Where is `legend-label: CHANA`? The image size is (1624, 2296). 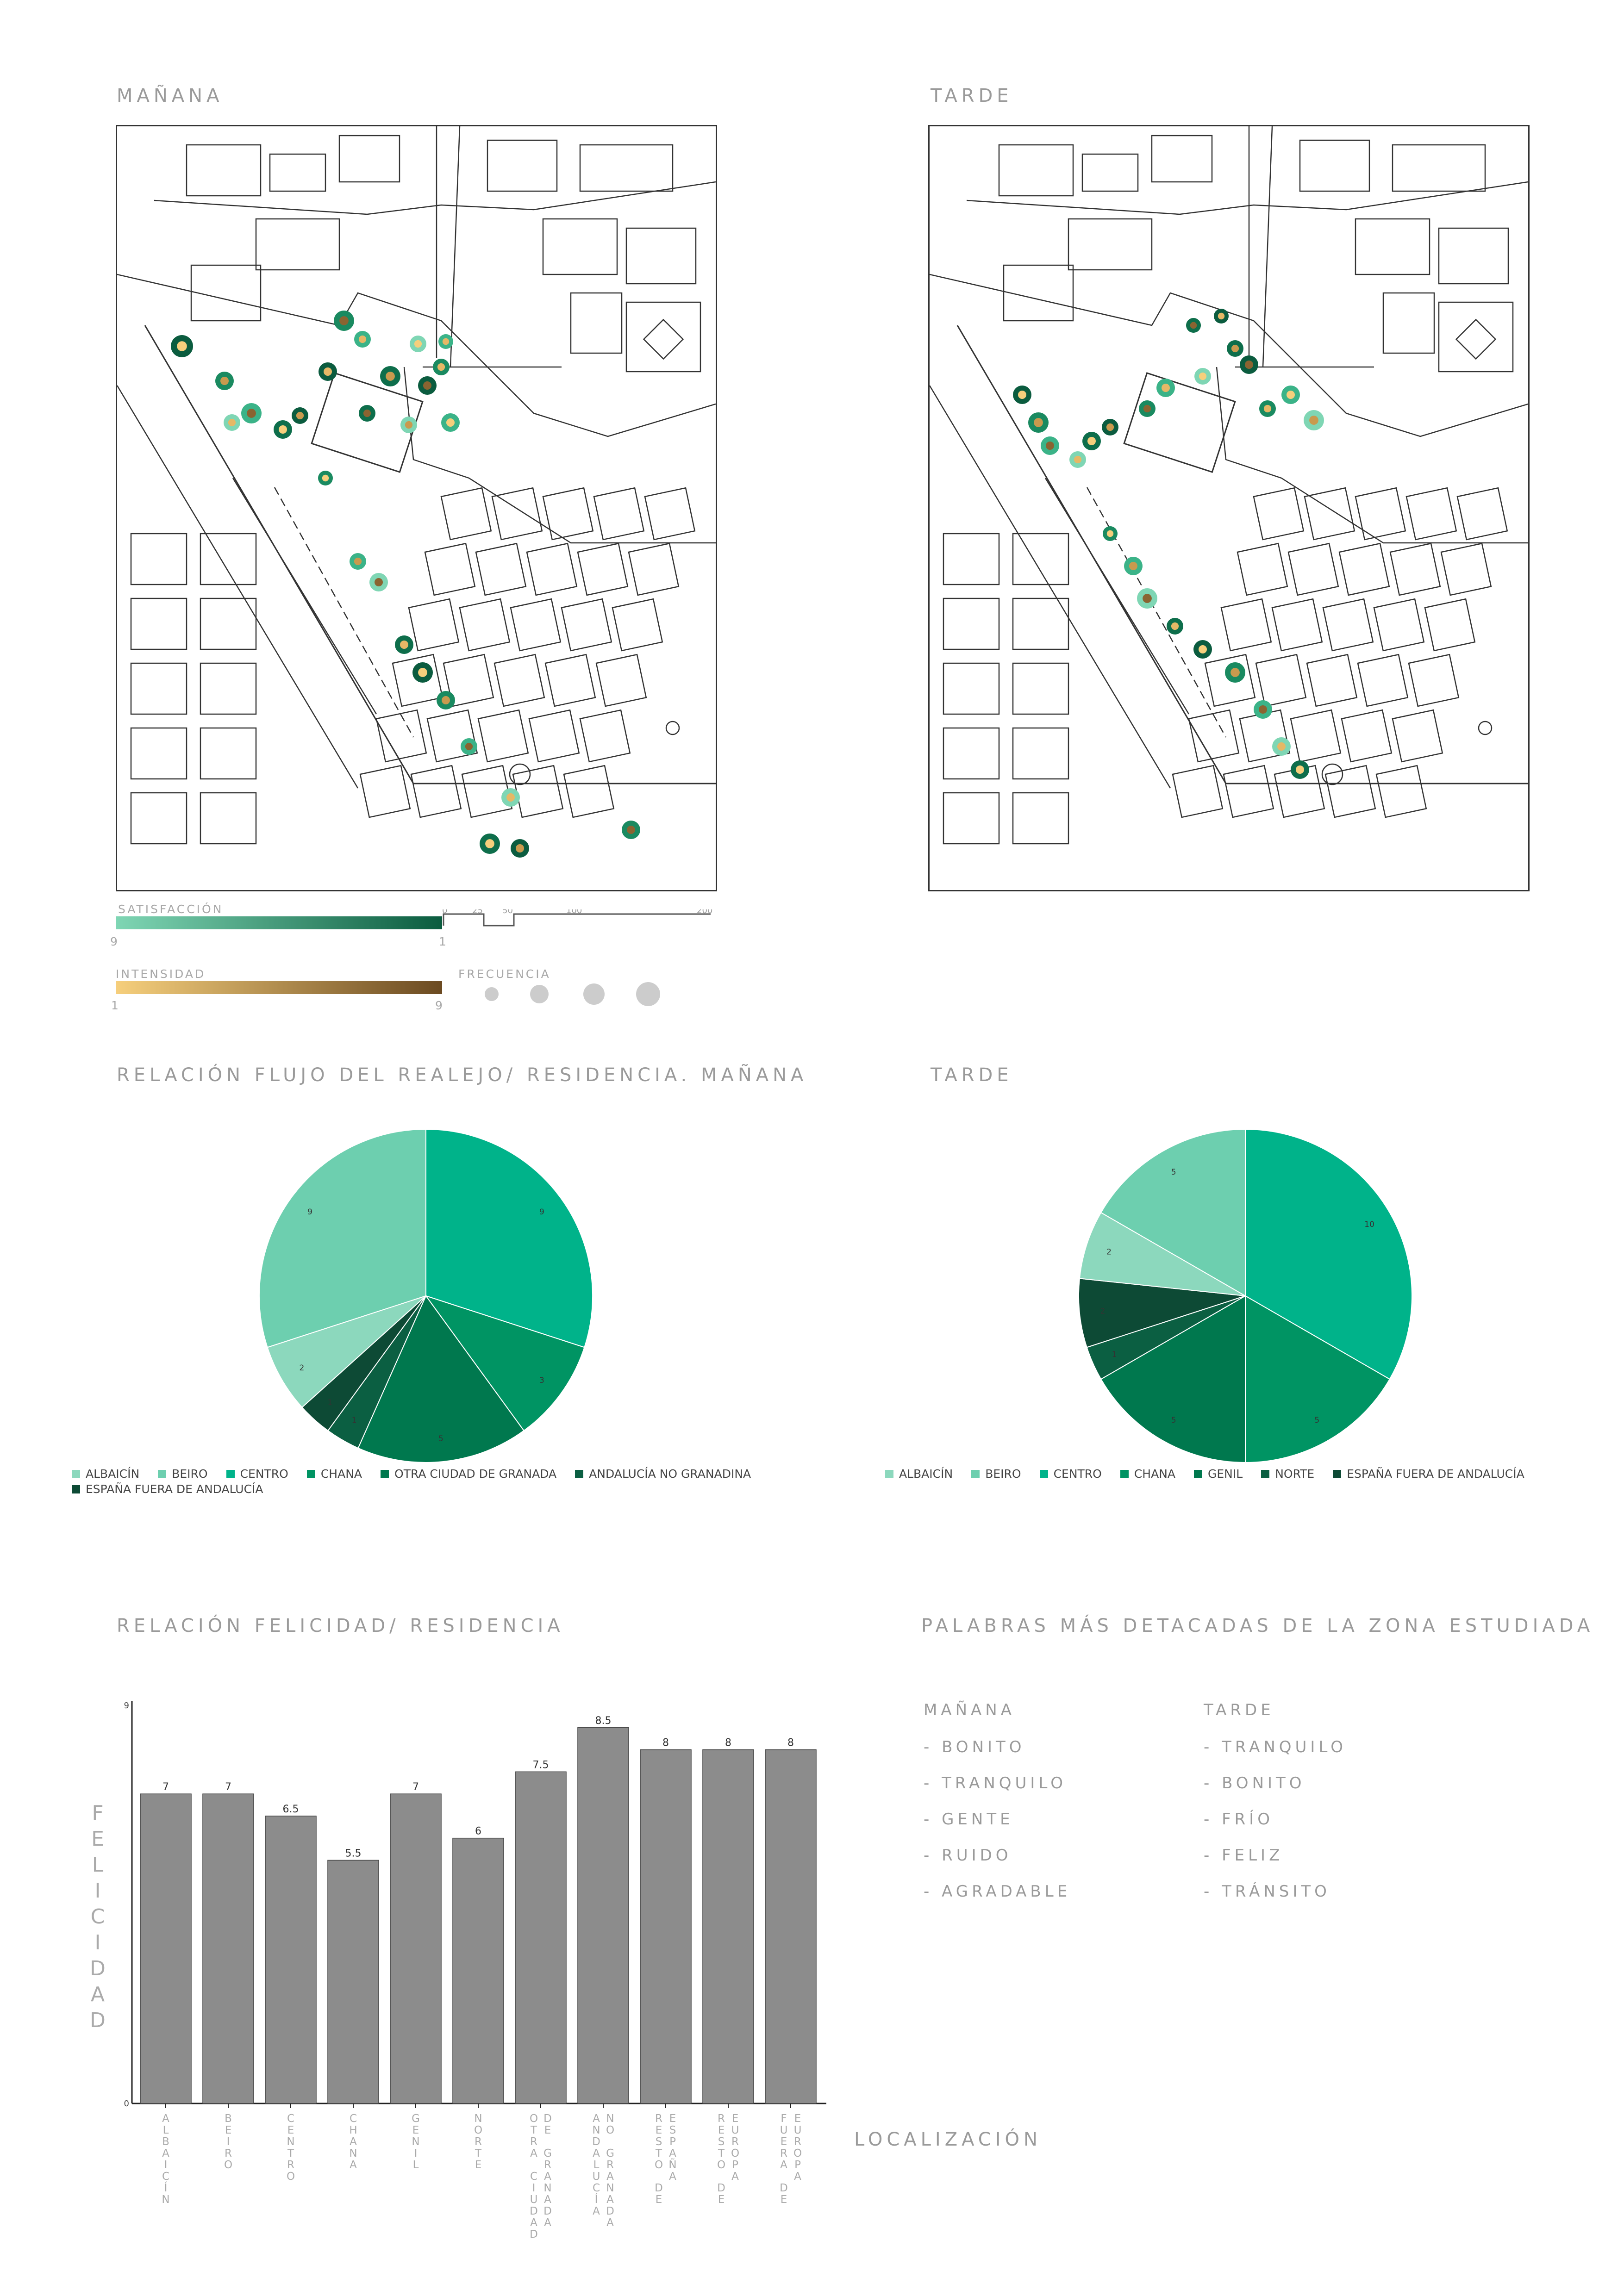 legend-label: CHANA is located at coordinates (1155, 1474).